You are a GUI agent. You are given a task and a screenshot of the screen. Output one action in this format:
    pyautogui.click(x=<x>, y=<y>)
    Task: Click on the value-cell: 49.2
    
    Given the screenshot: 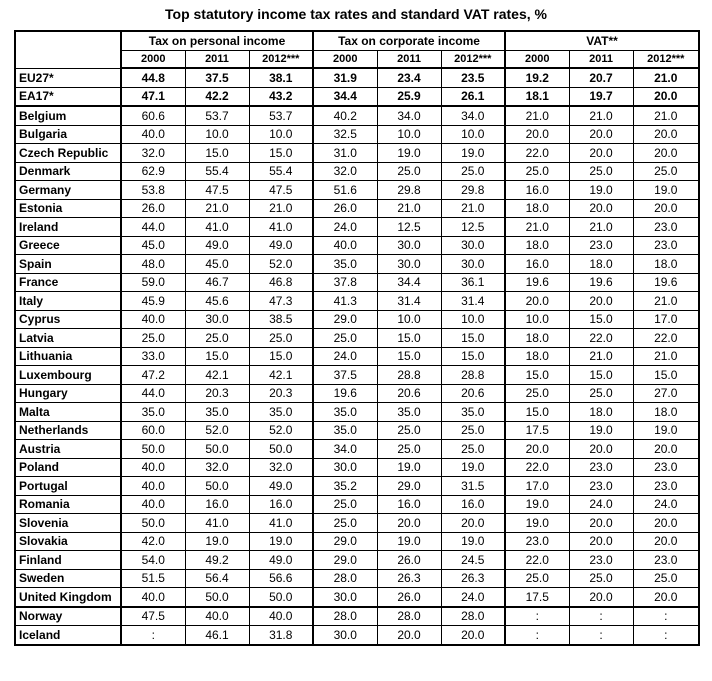 What is the action you would take?
    pyautogui.click(x=217, y=560)
    